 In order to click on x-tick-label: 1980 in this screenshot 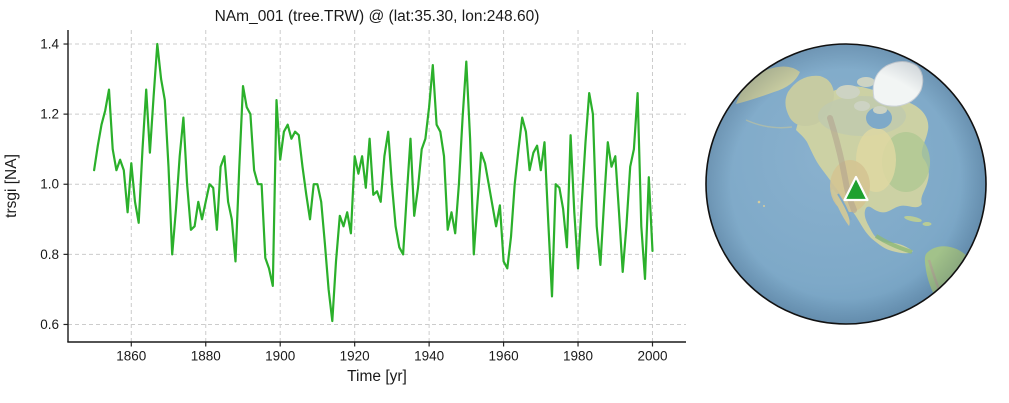, I will do `click(578, 356)`.